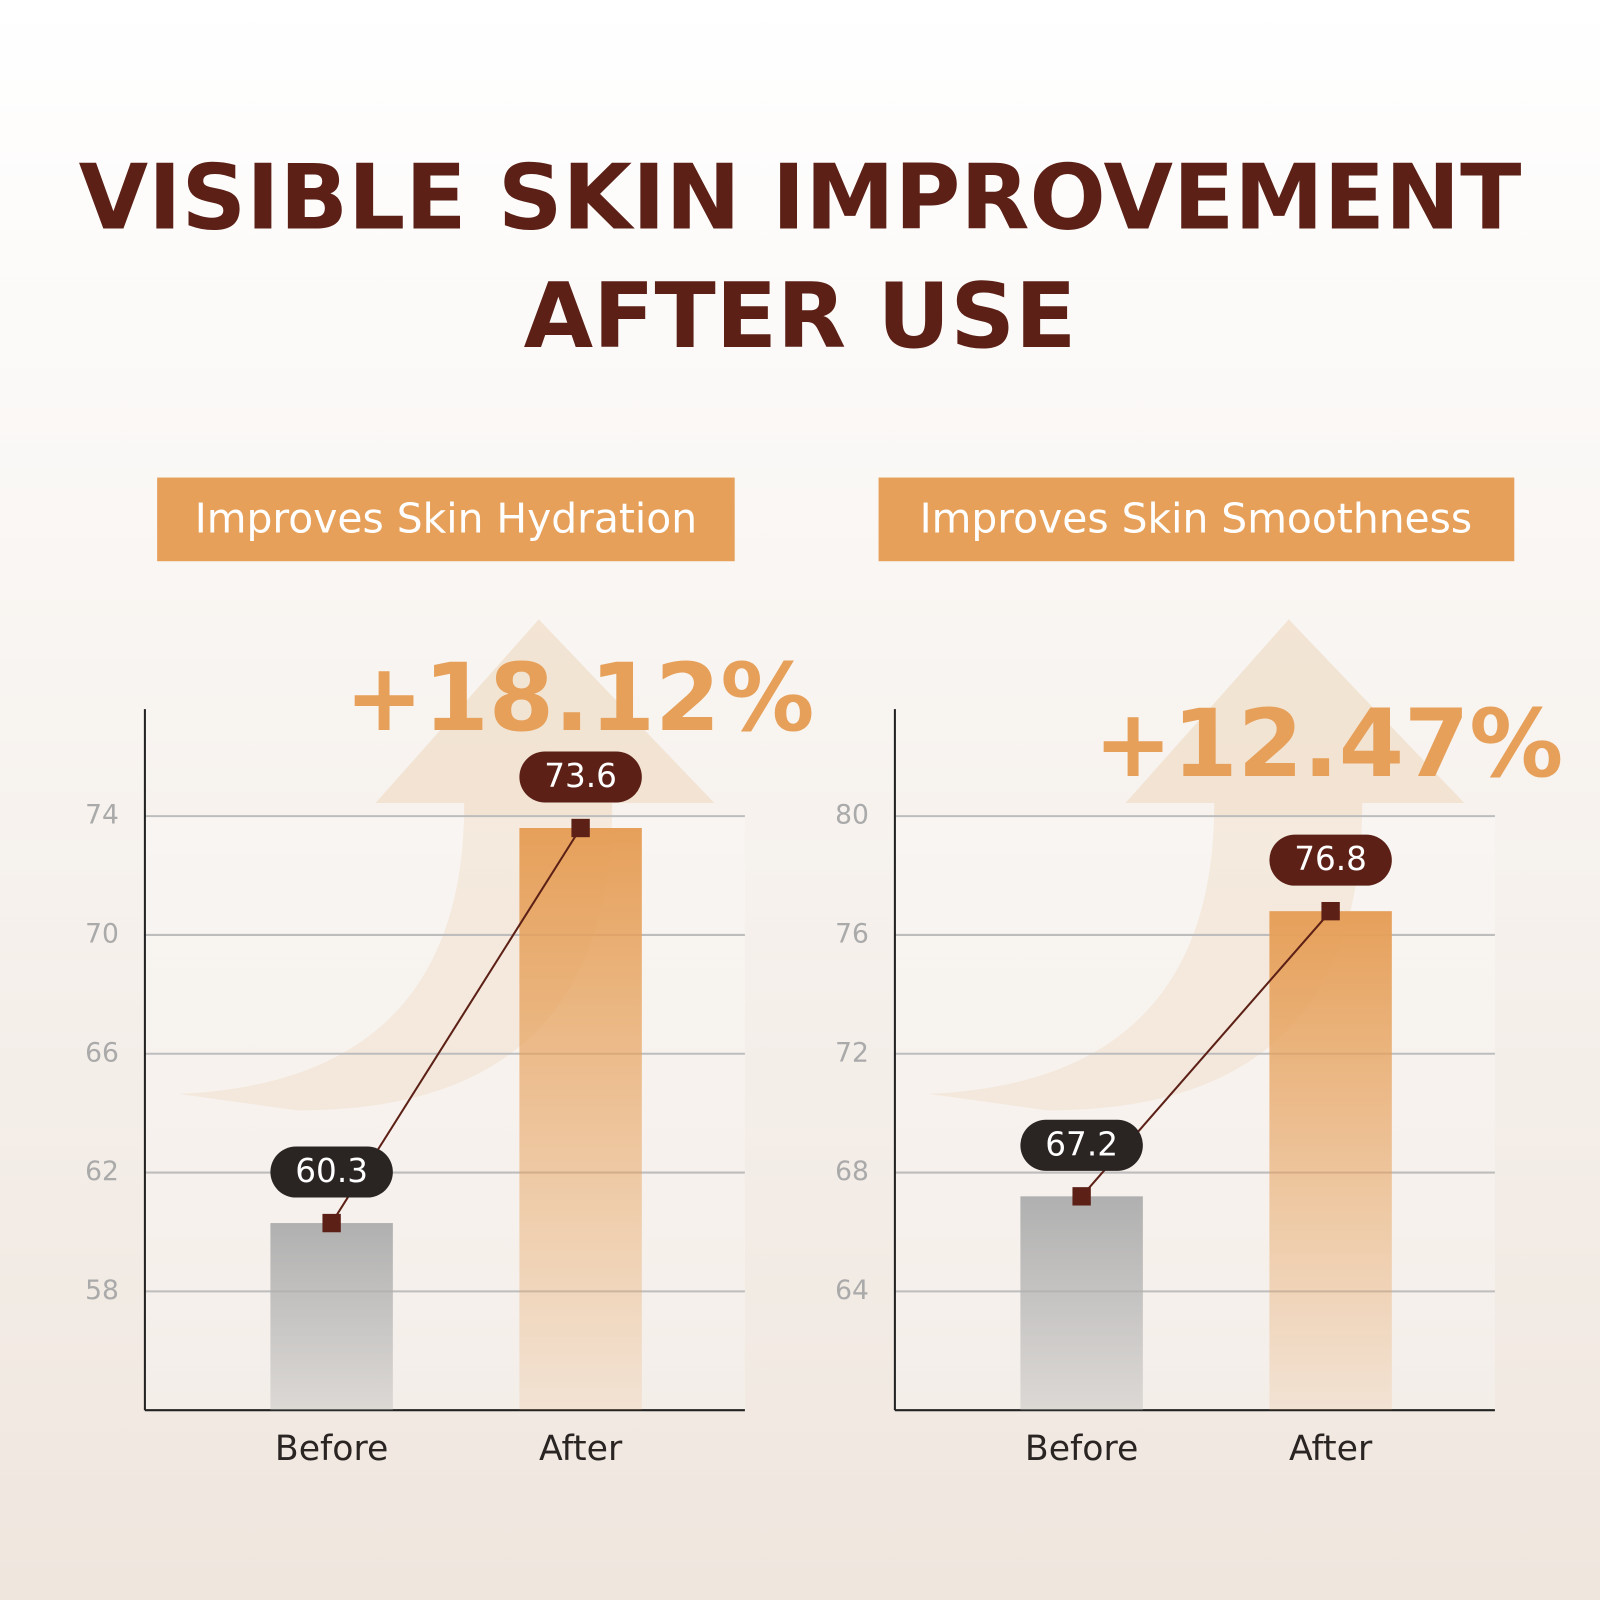  Describe the element at coordinates (102, 933) in the screenshot. I see `y-tick-label: 70` at that location.